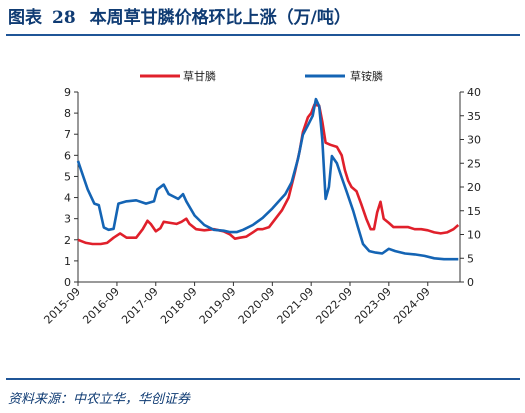 Image resolution: width=525 pixels, height=413 pixels. What do you see at coordinates (474, 163) in the screenshot?
I see `right-y-tick-label: 25` at bounding box center [474, 163].